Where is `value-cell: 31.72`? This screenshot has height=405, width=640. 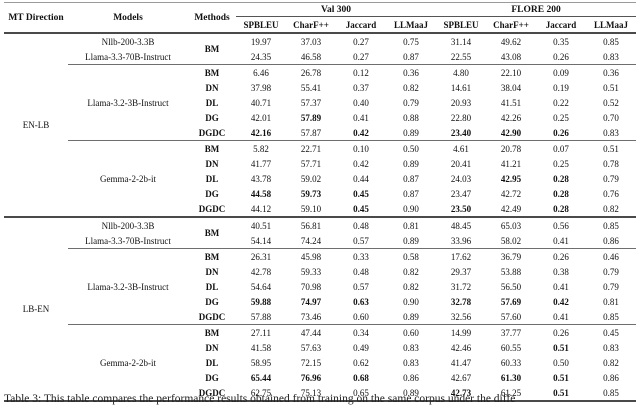 value-cell: 31.72 is located at coordinates (461, 286).